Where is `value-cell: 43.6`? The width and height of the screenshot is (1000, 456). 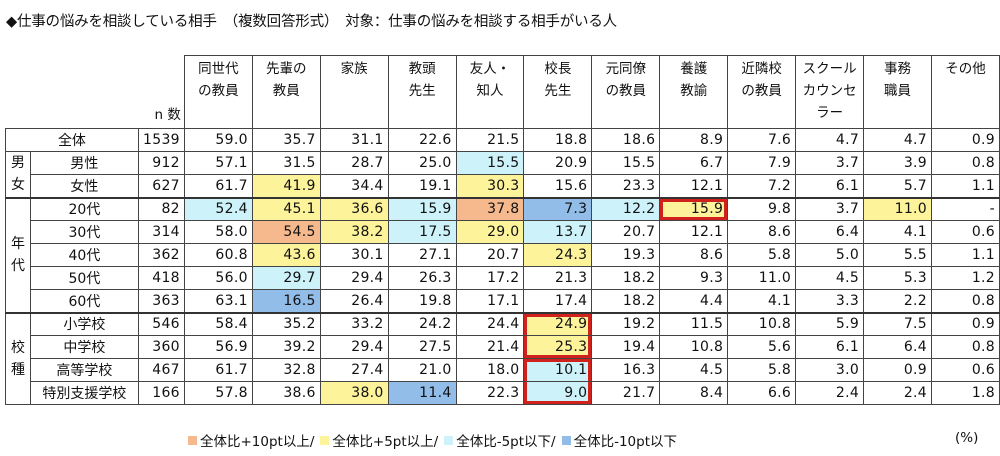 value-cell: 43.6 is located at coordinates (286, 255).